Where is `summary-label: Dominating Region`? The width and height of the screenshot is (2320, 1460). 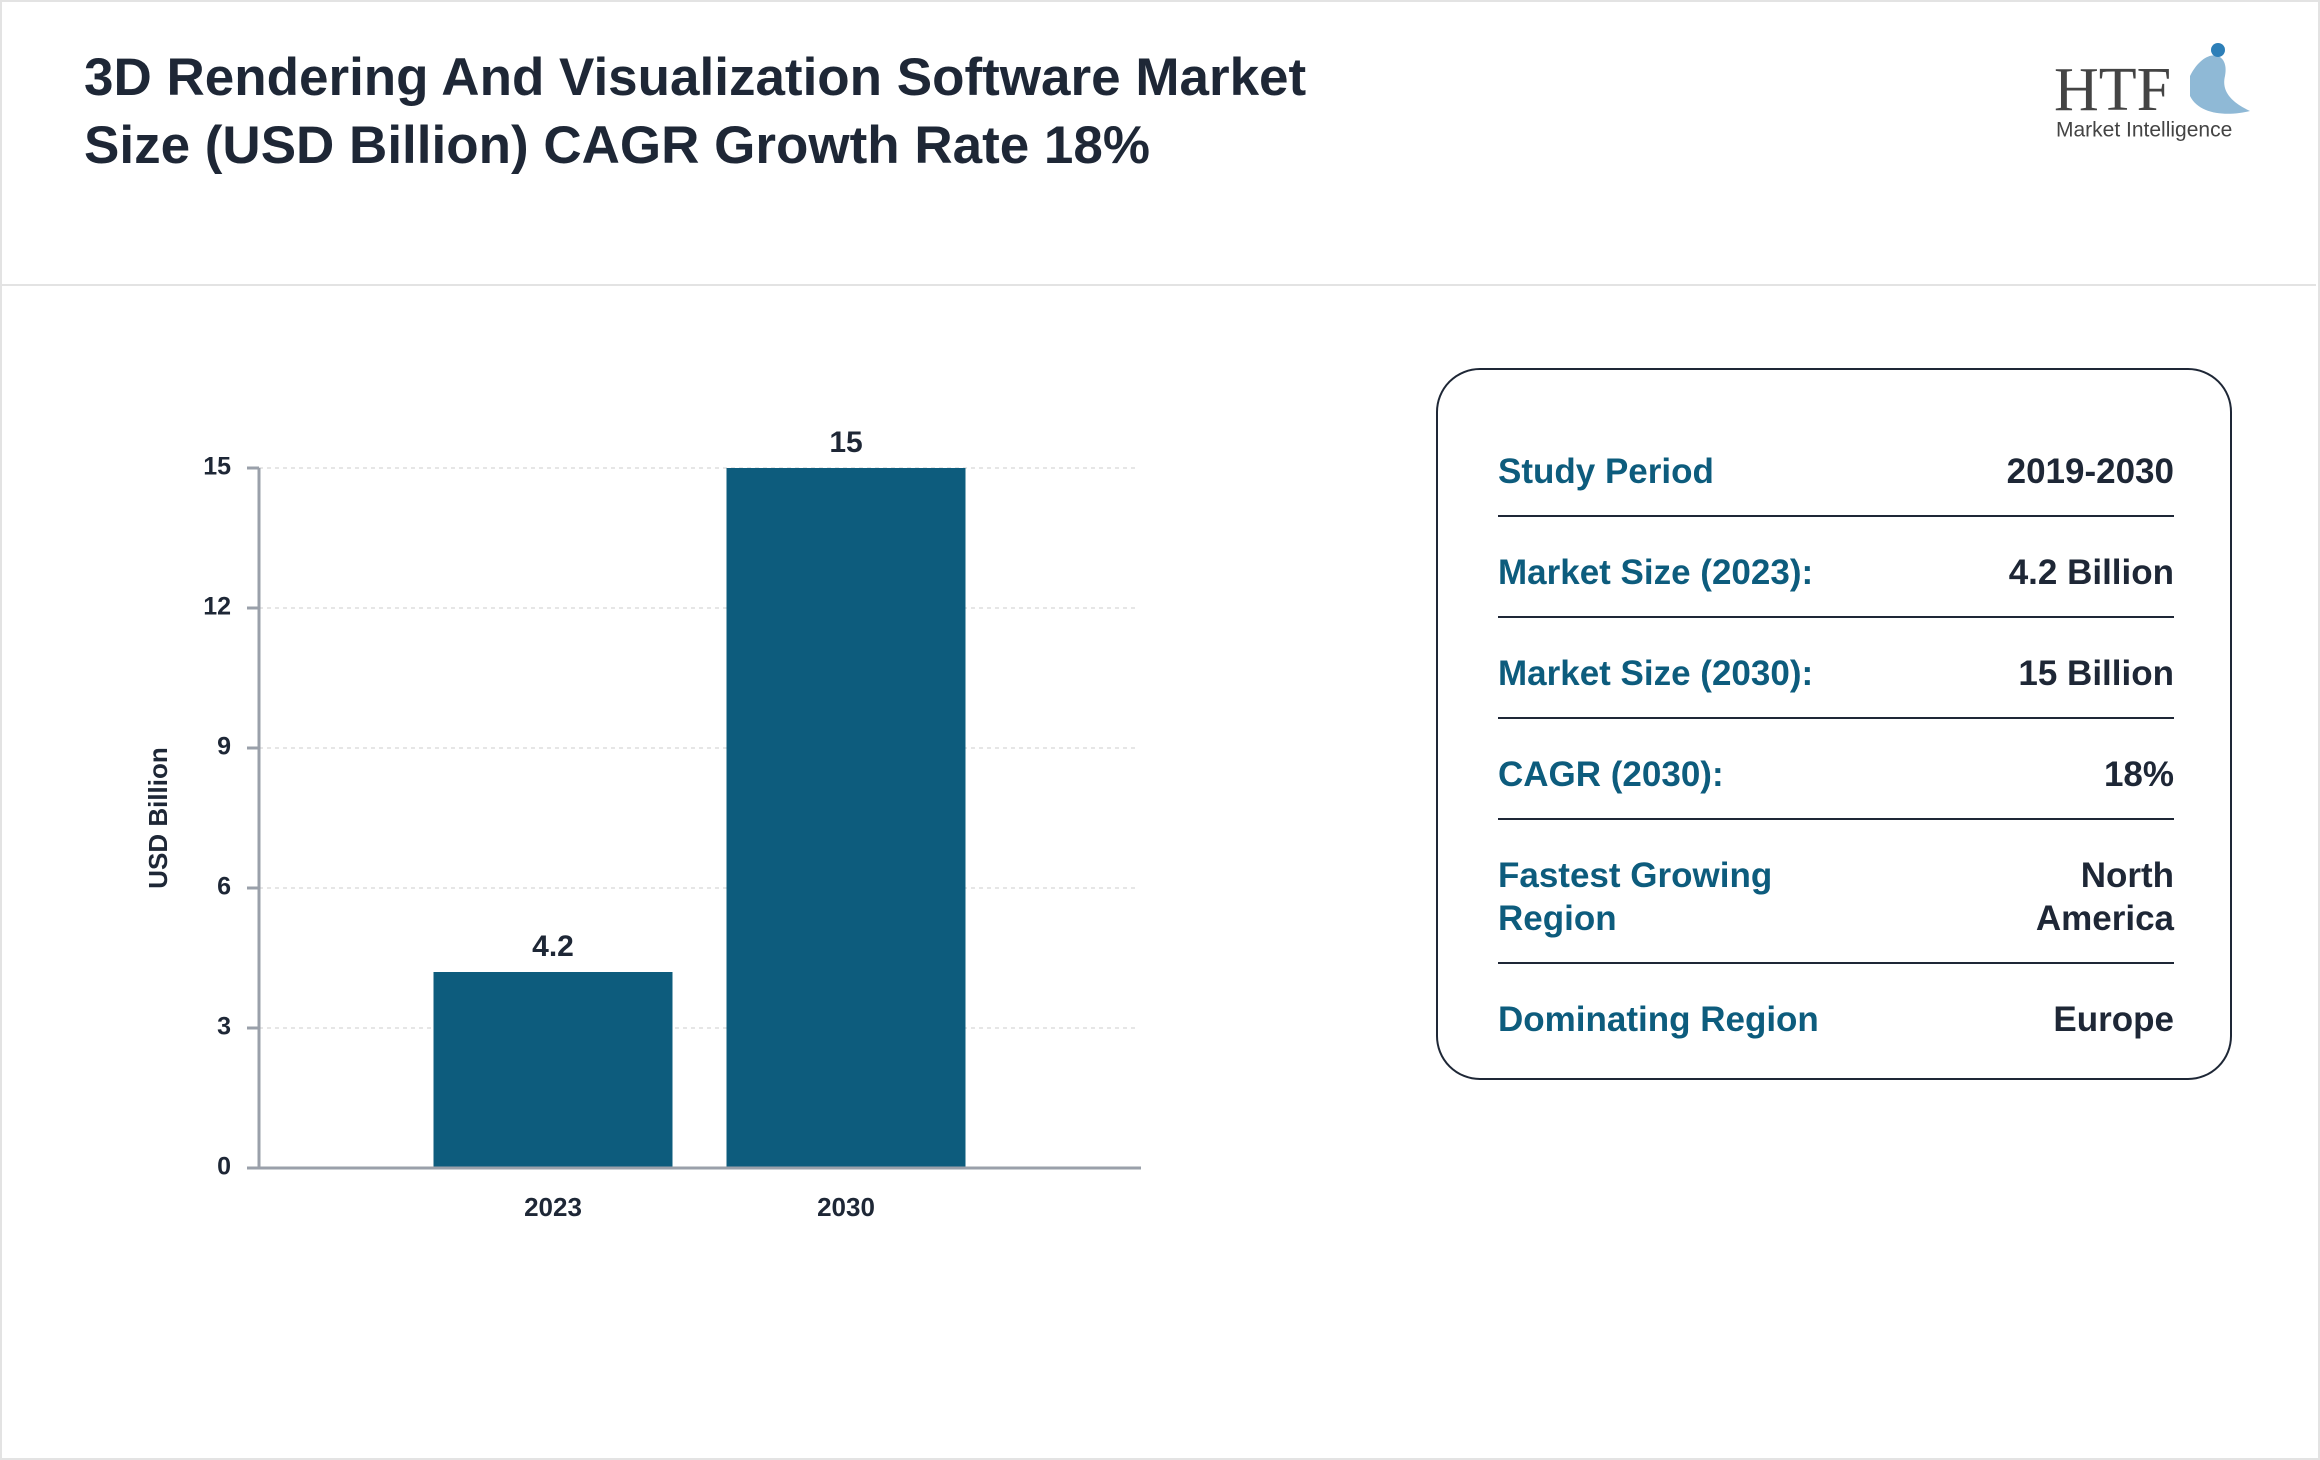 summary-label: Dominating Region is located at coordinates (1658, 1019).